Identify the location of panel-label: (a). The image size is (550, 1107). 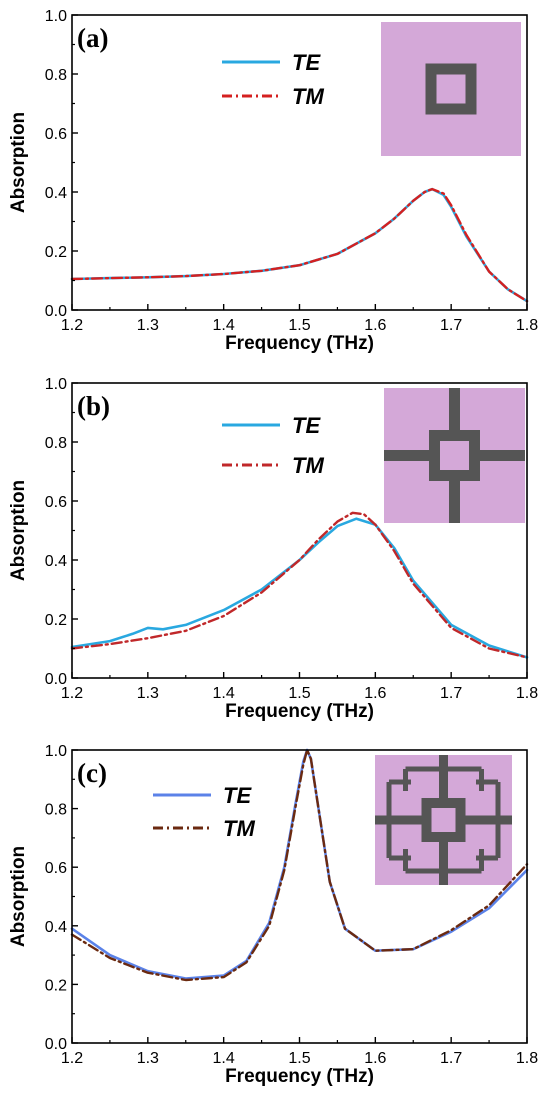
(92, 38).